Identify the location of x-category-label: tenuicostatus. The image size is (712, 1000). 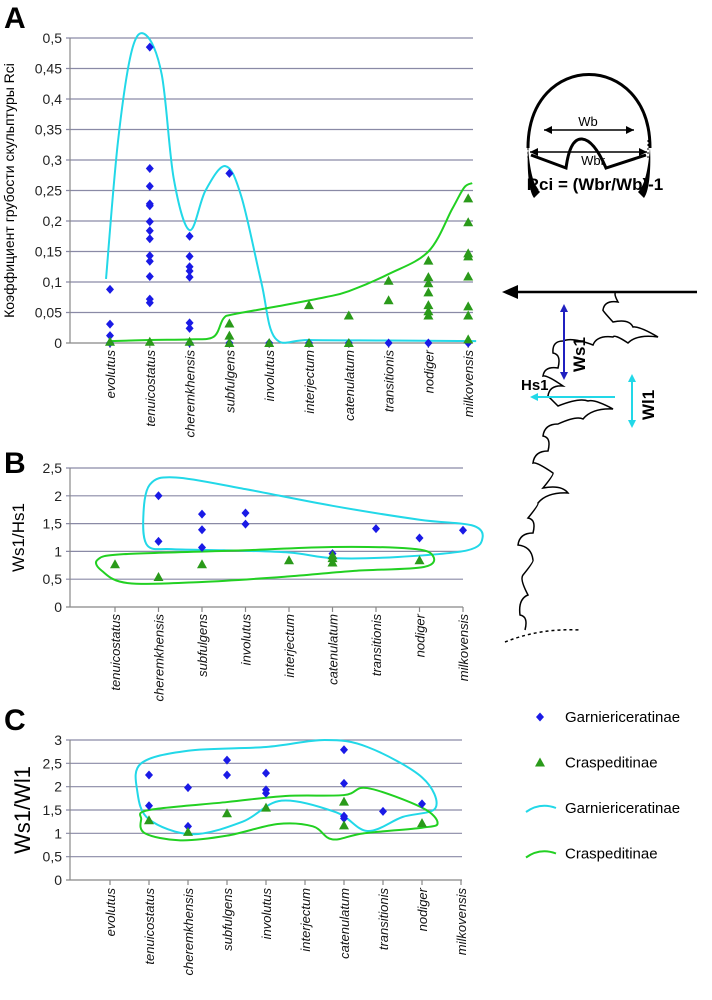
(115, 652).